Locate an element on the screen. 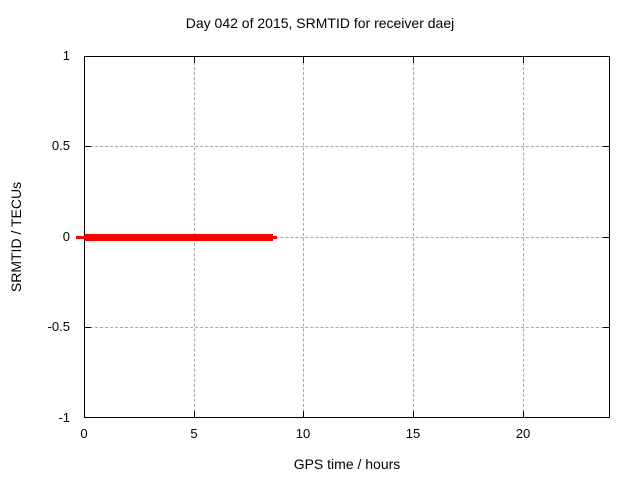 This screenshot has height=480, width=640. gridline-y-0p5 is located at coordinates (347, 146).